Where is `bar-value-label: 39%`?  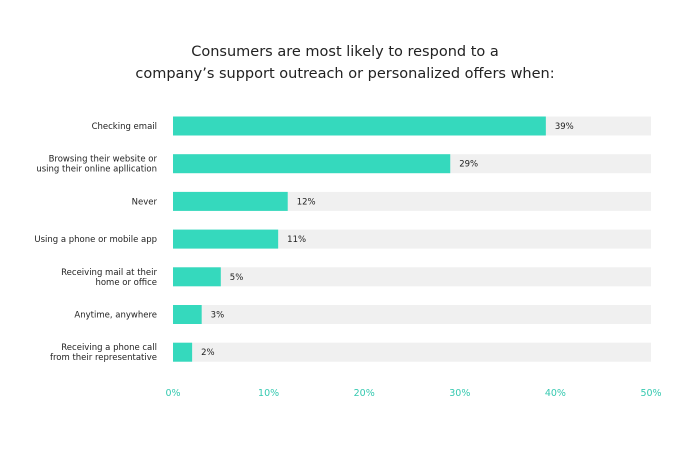
bar-value-label: 39% is located at coordinates (564, 127).